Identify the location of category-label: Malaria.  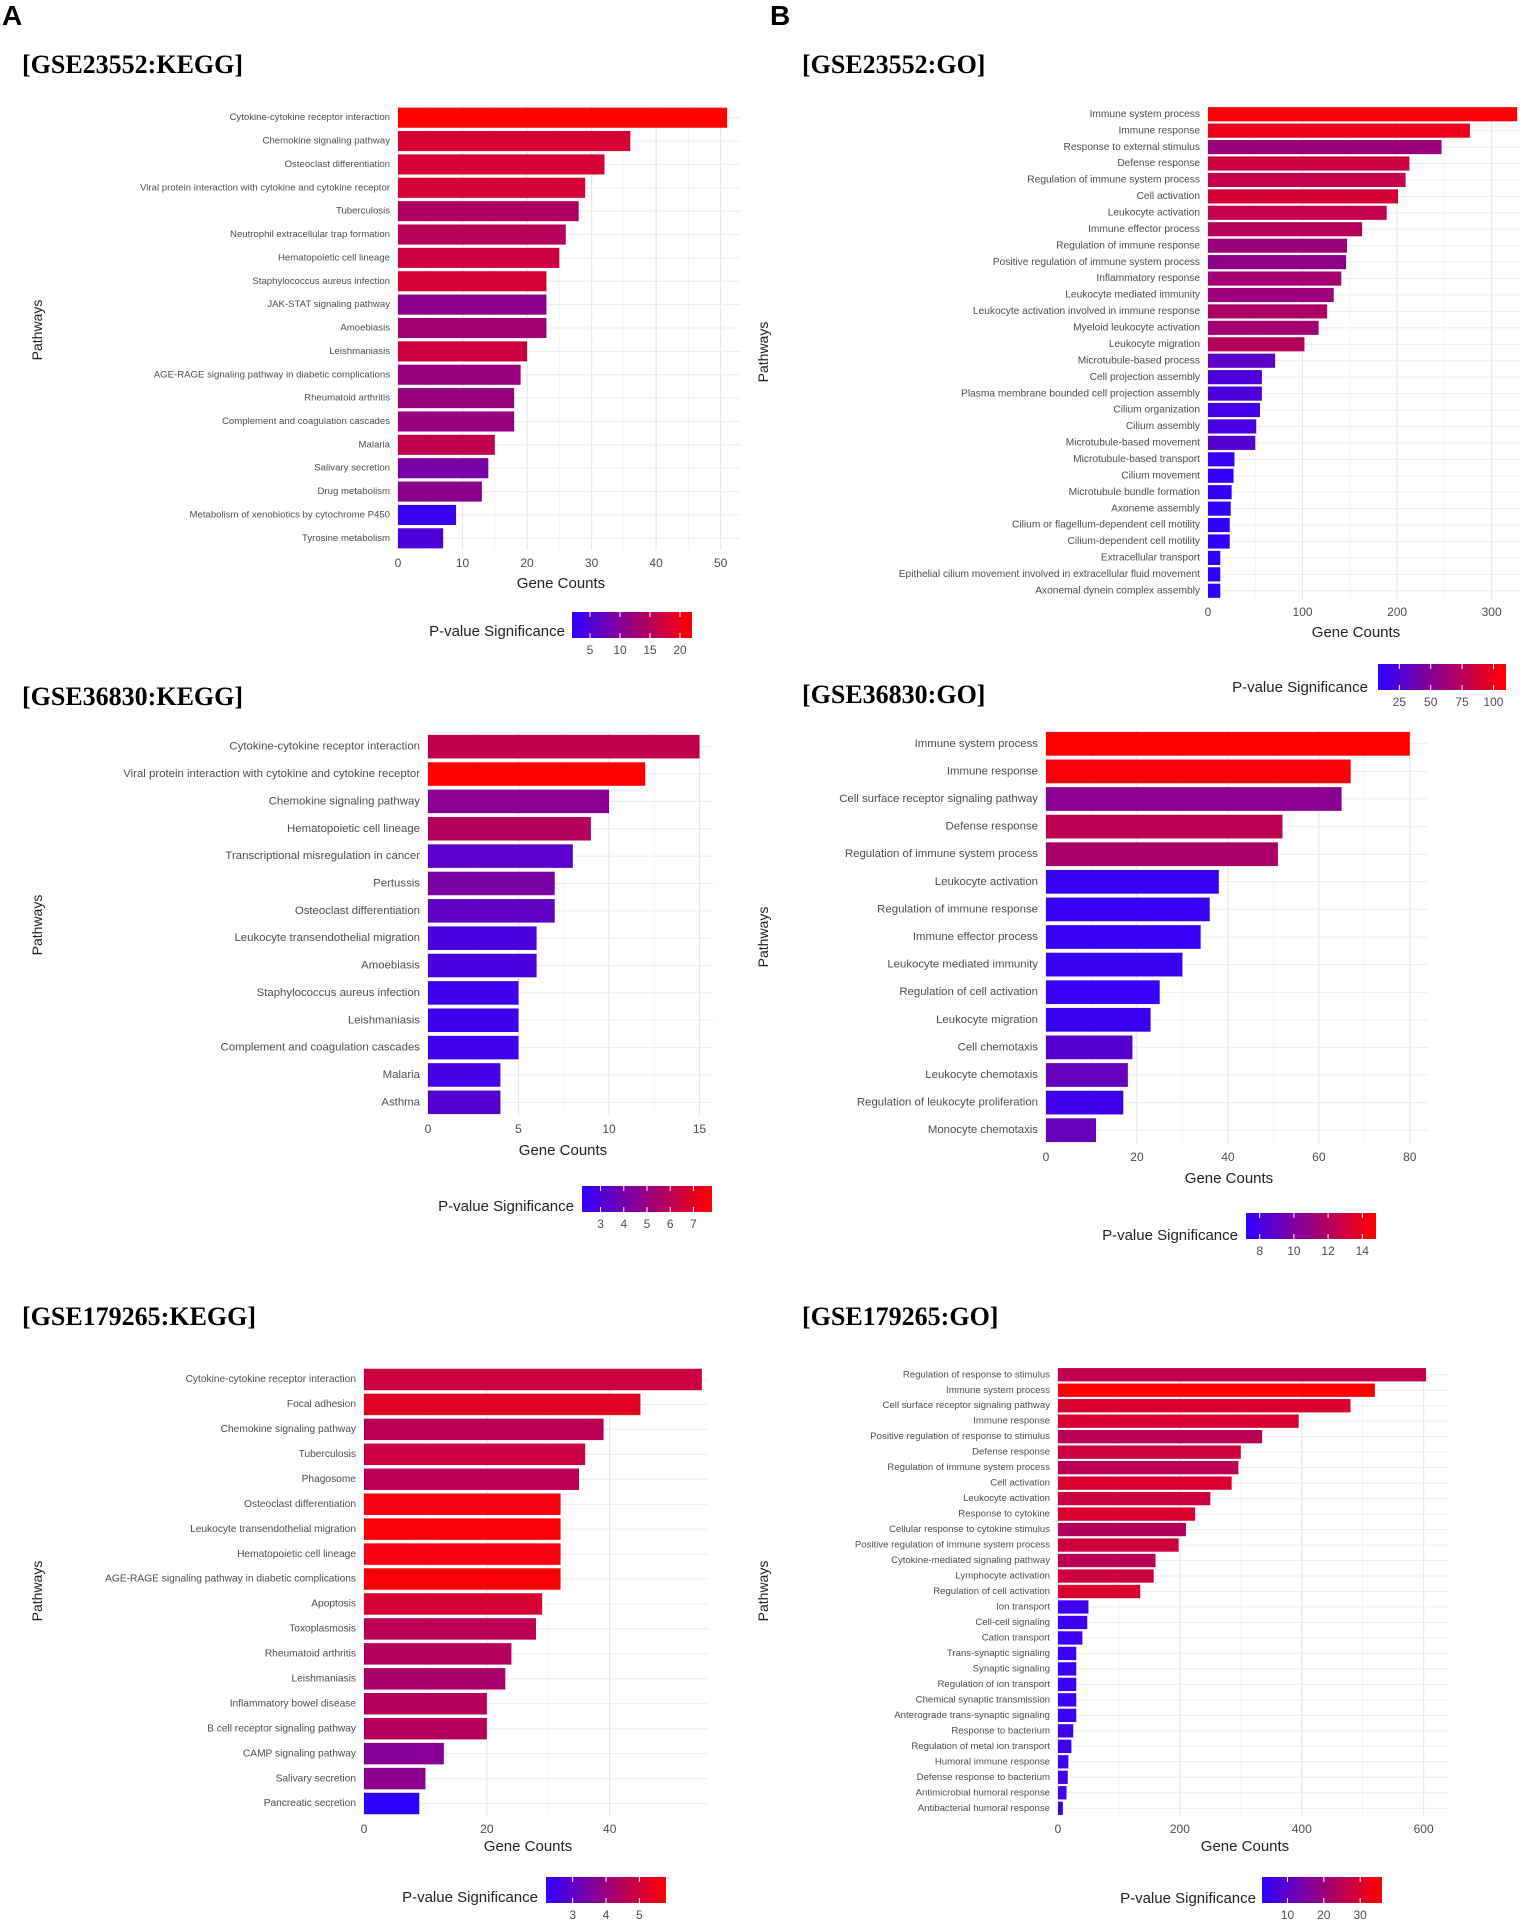
(375, 444).